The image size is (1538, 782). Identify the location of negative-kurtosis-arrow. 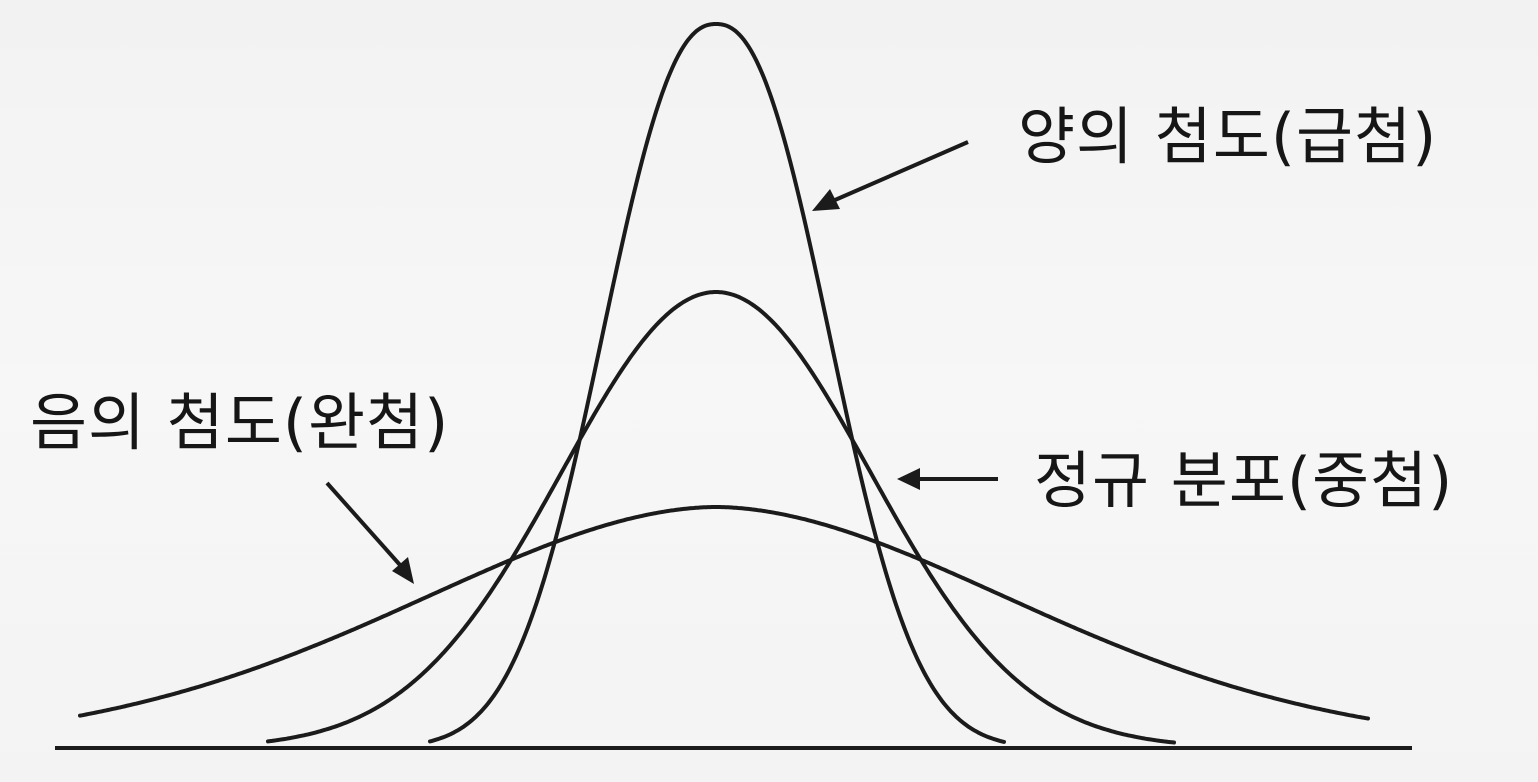
(369, 532).